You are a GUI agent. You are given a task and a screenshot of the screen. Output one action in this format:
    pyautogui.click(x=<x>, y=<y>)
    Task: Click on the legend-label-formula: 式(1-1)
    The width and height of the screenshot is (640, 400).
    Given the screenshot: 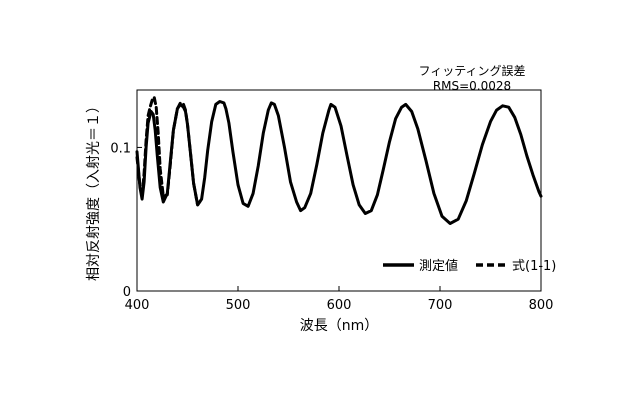 What is the action you would take?
    pyautogui.click(x=534, y=266)
    